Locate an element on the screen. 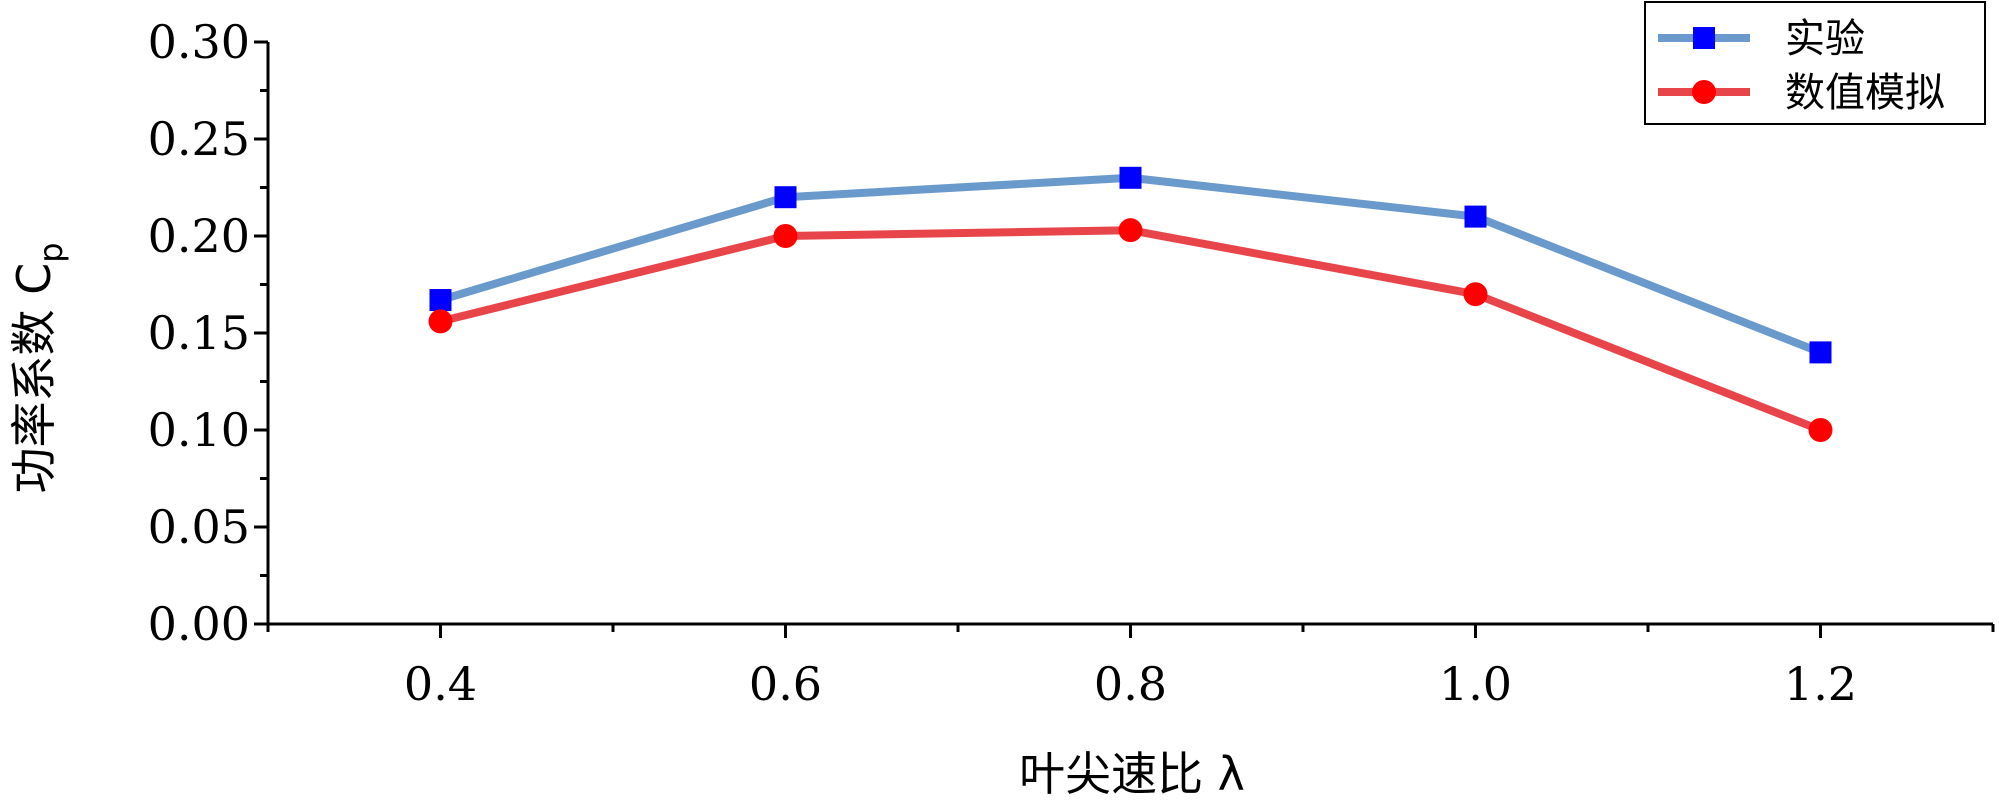 This screenshot has width=1999, height=806. y-tick-label: 0.15 is located at coordinates (199, 333).